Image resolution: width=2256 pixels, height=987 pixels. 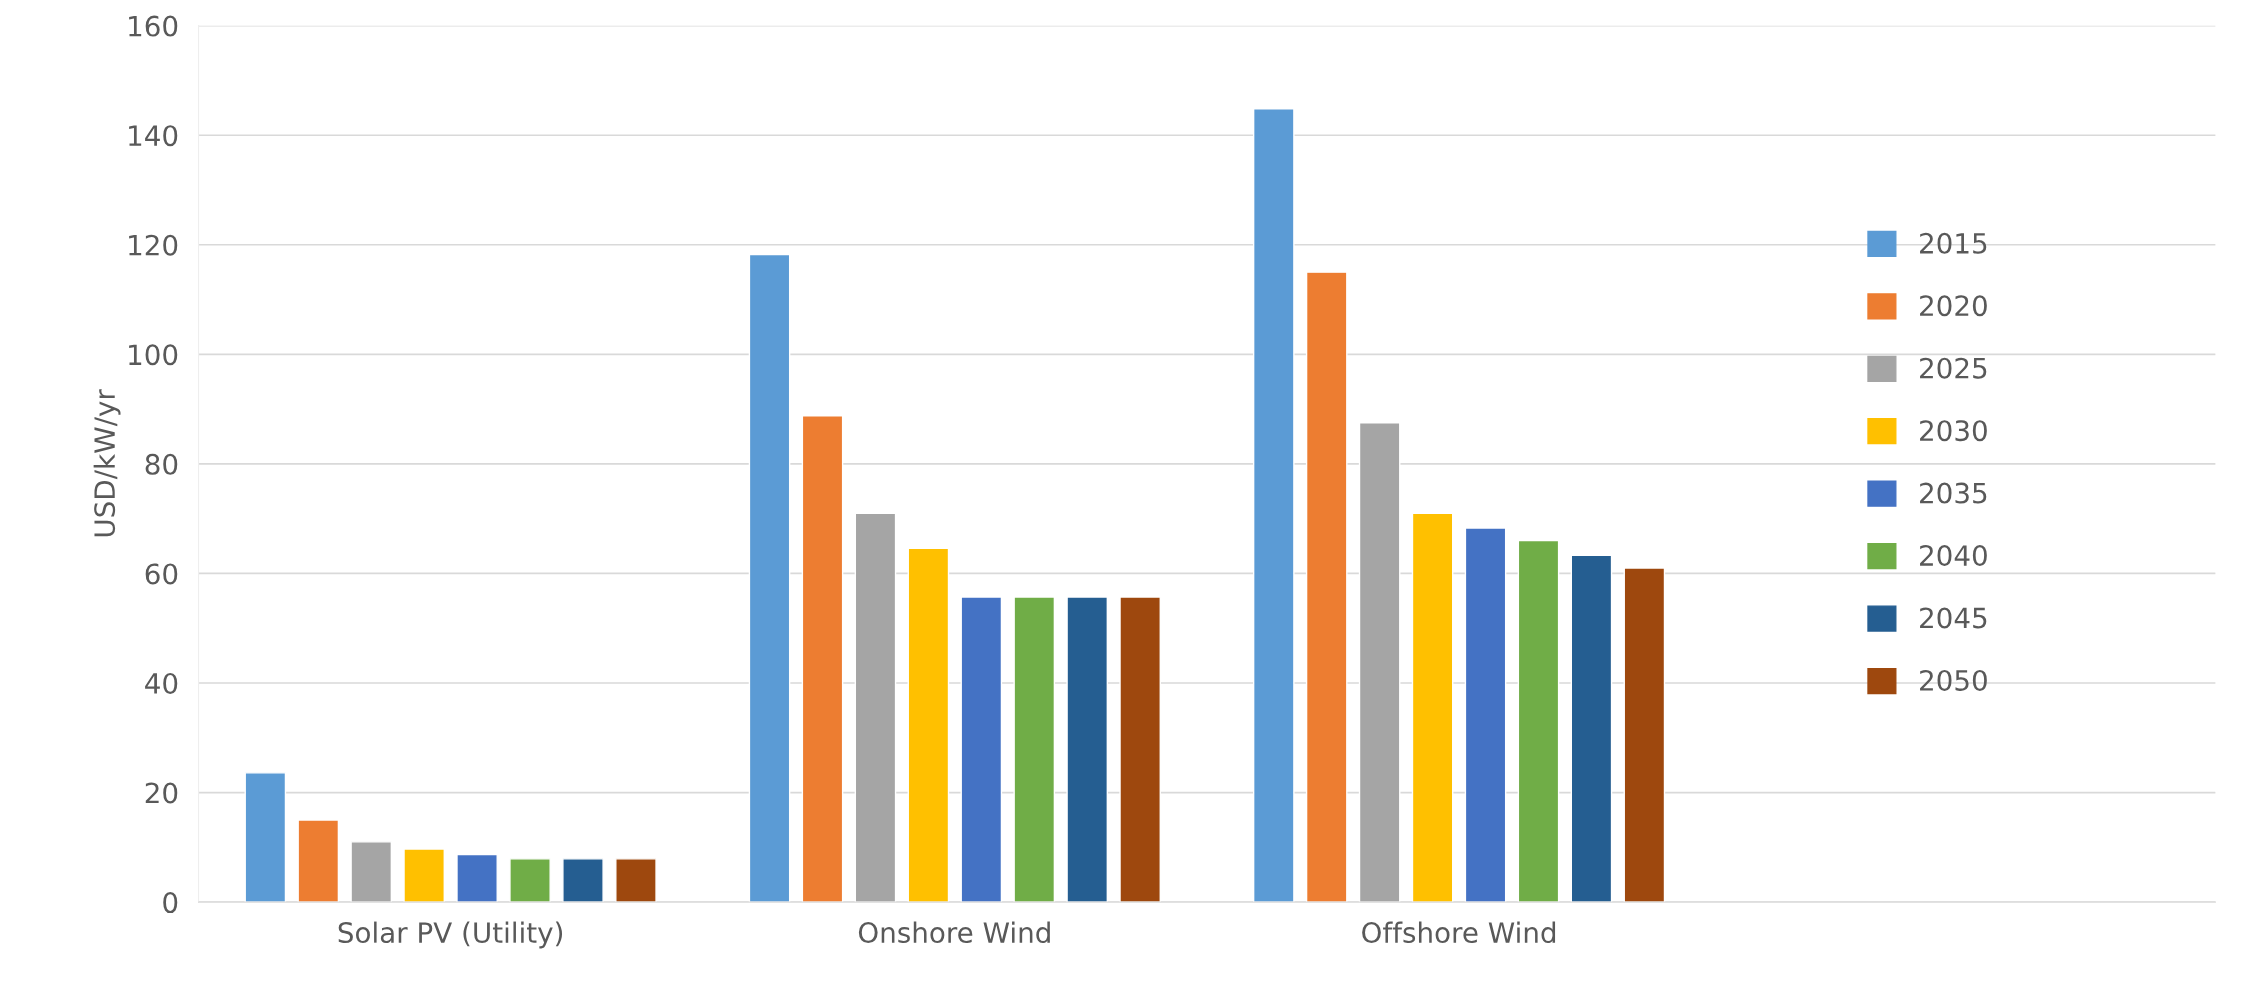 What do you see at coordinates (161, 464) in the screenshot?
I see `y-tick-label: 80` at bounding box center [161, 464].